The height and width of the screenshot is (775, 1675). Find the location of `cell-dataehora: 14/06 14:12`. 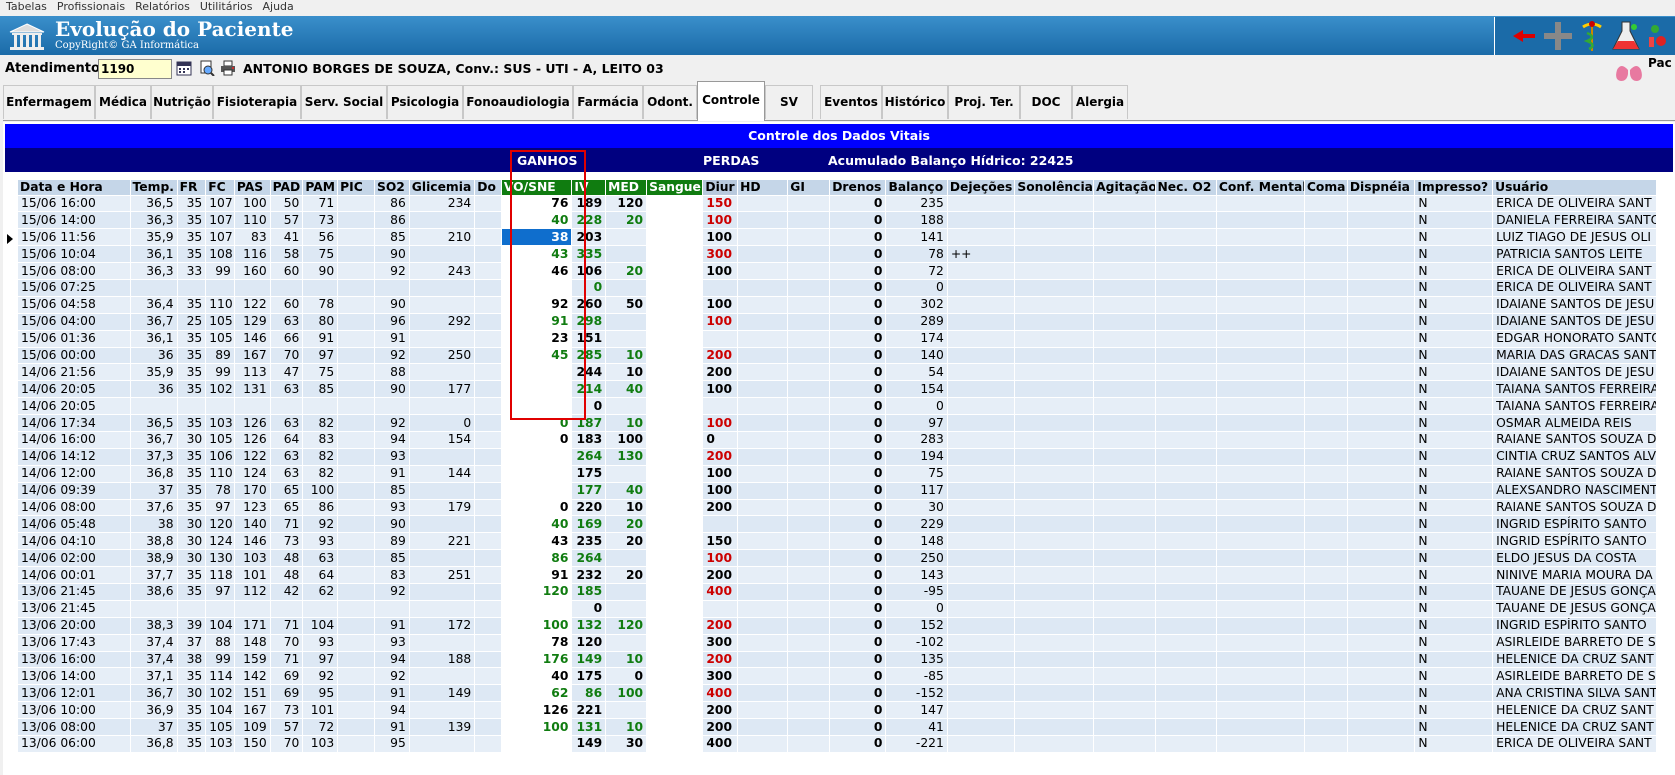

cell-dataehora: 14/06 14:12 is located at coordinates (74, 456).